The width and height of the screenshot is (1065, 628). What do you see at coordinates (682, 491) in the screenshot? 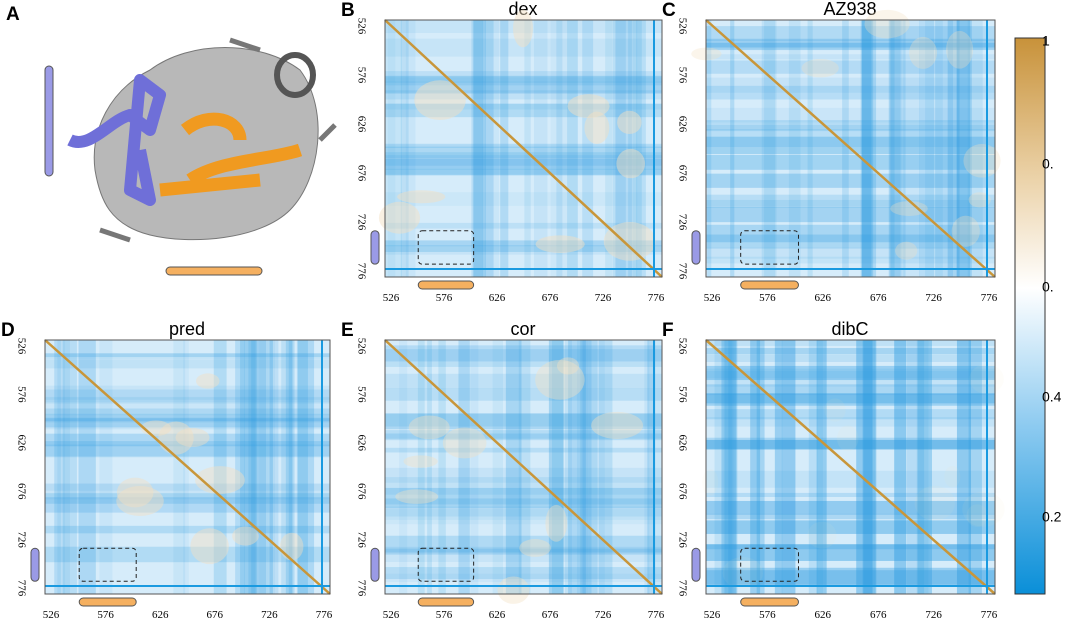
I see `y-tick-label: 676` at bounding box center [682, 491].